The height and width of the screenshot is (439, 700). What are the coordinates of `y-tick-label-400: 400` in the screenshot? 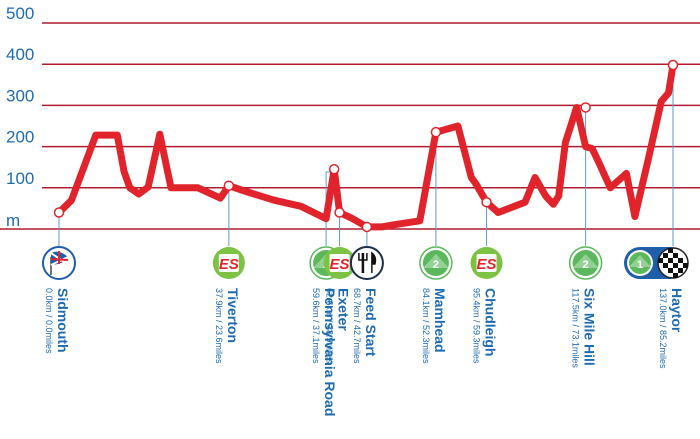 It's located at (20, 54).